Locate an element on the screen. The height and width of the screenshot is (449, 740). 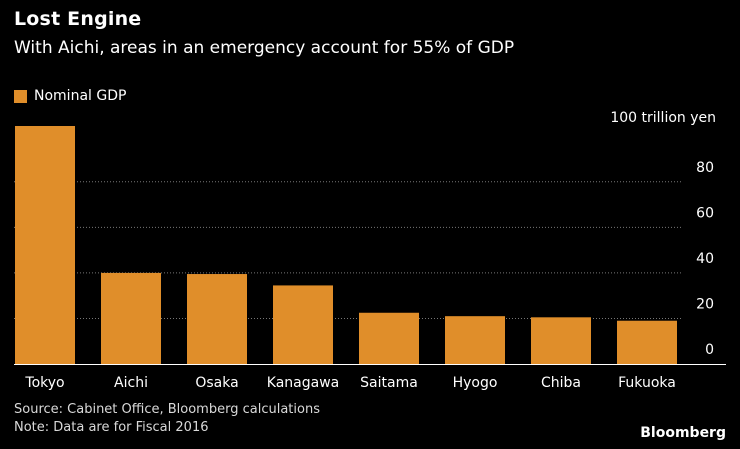
bar-fukuoka is located at coordinates (647, 342).